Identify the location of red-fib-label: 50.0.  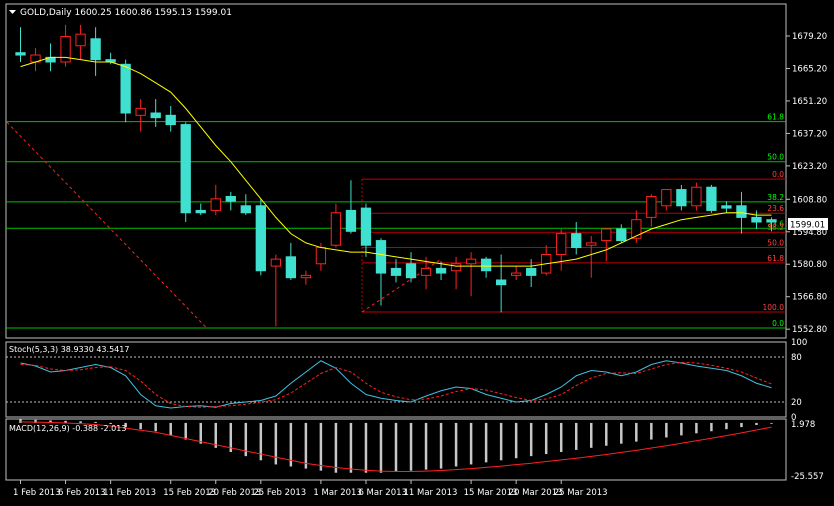
(775, 243).